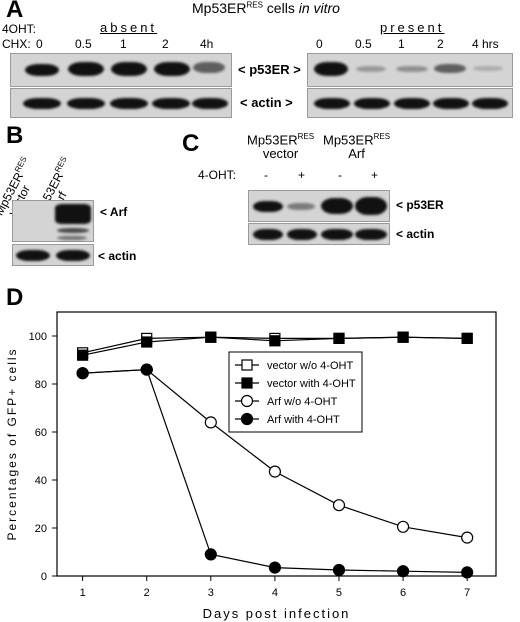 The image size is (520, 622). I want to click on blot-c-p53er, so click(319, 206).